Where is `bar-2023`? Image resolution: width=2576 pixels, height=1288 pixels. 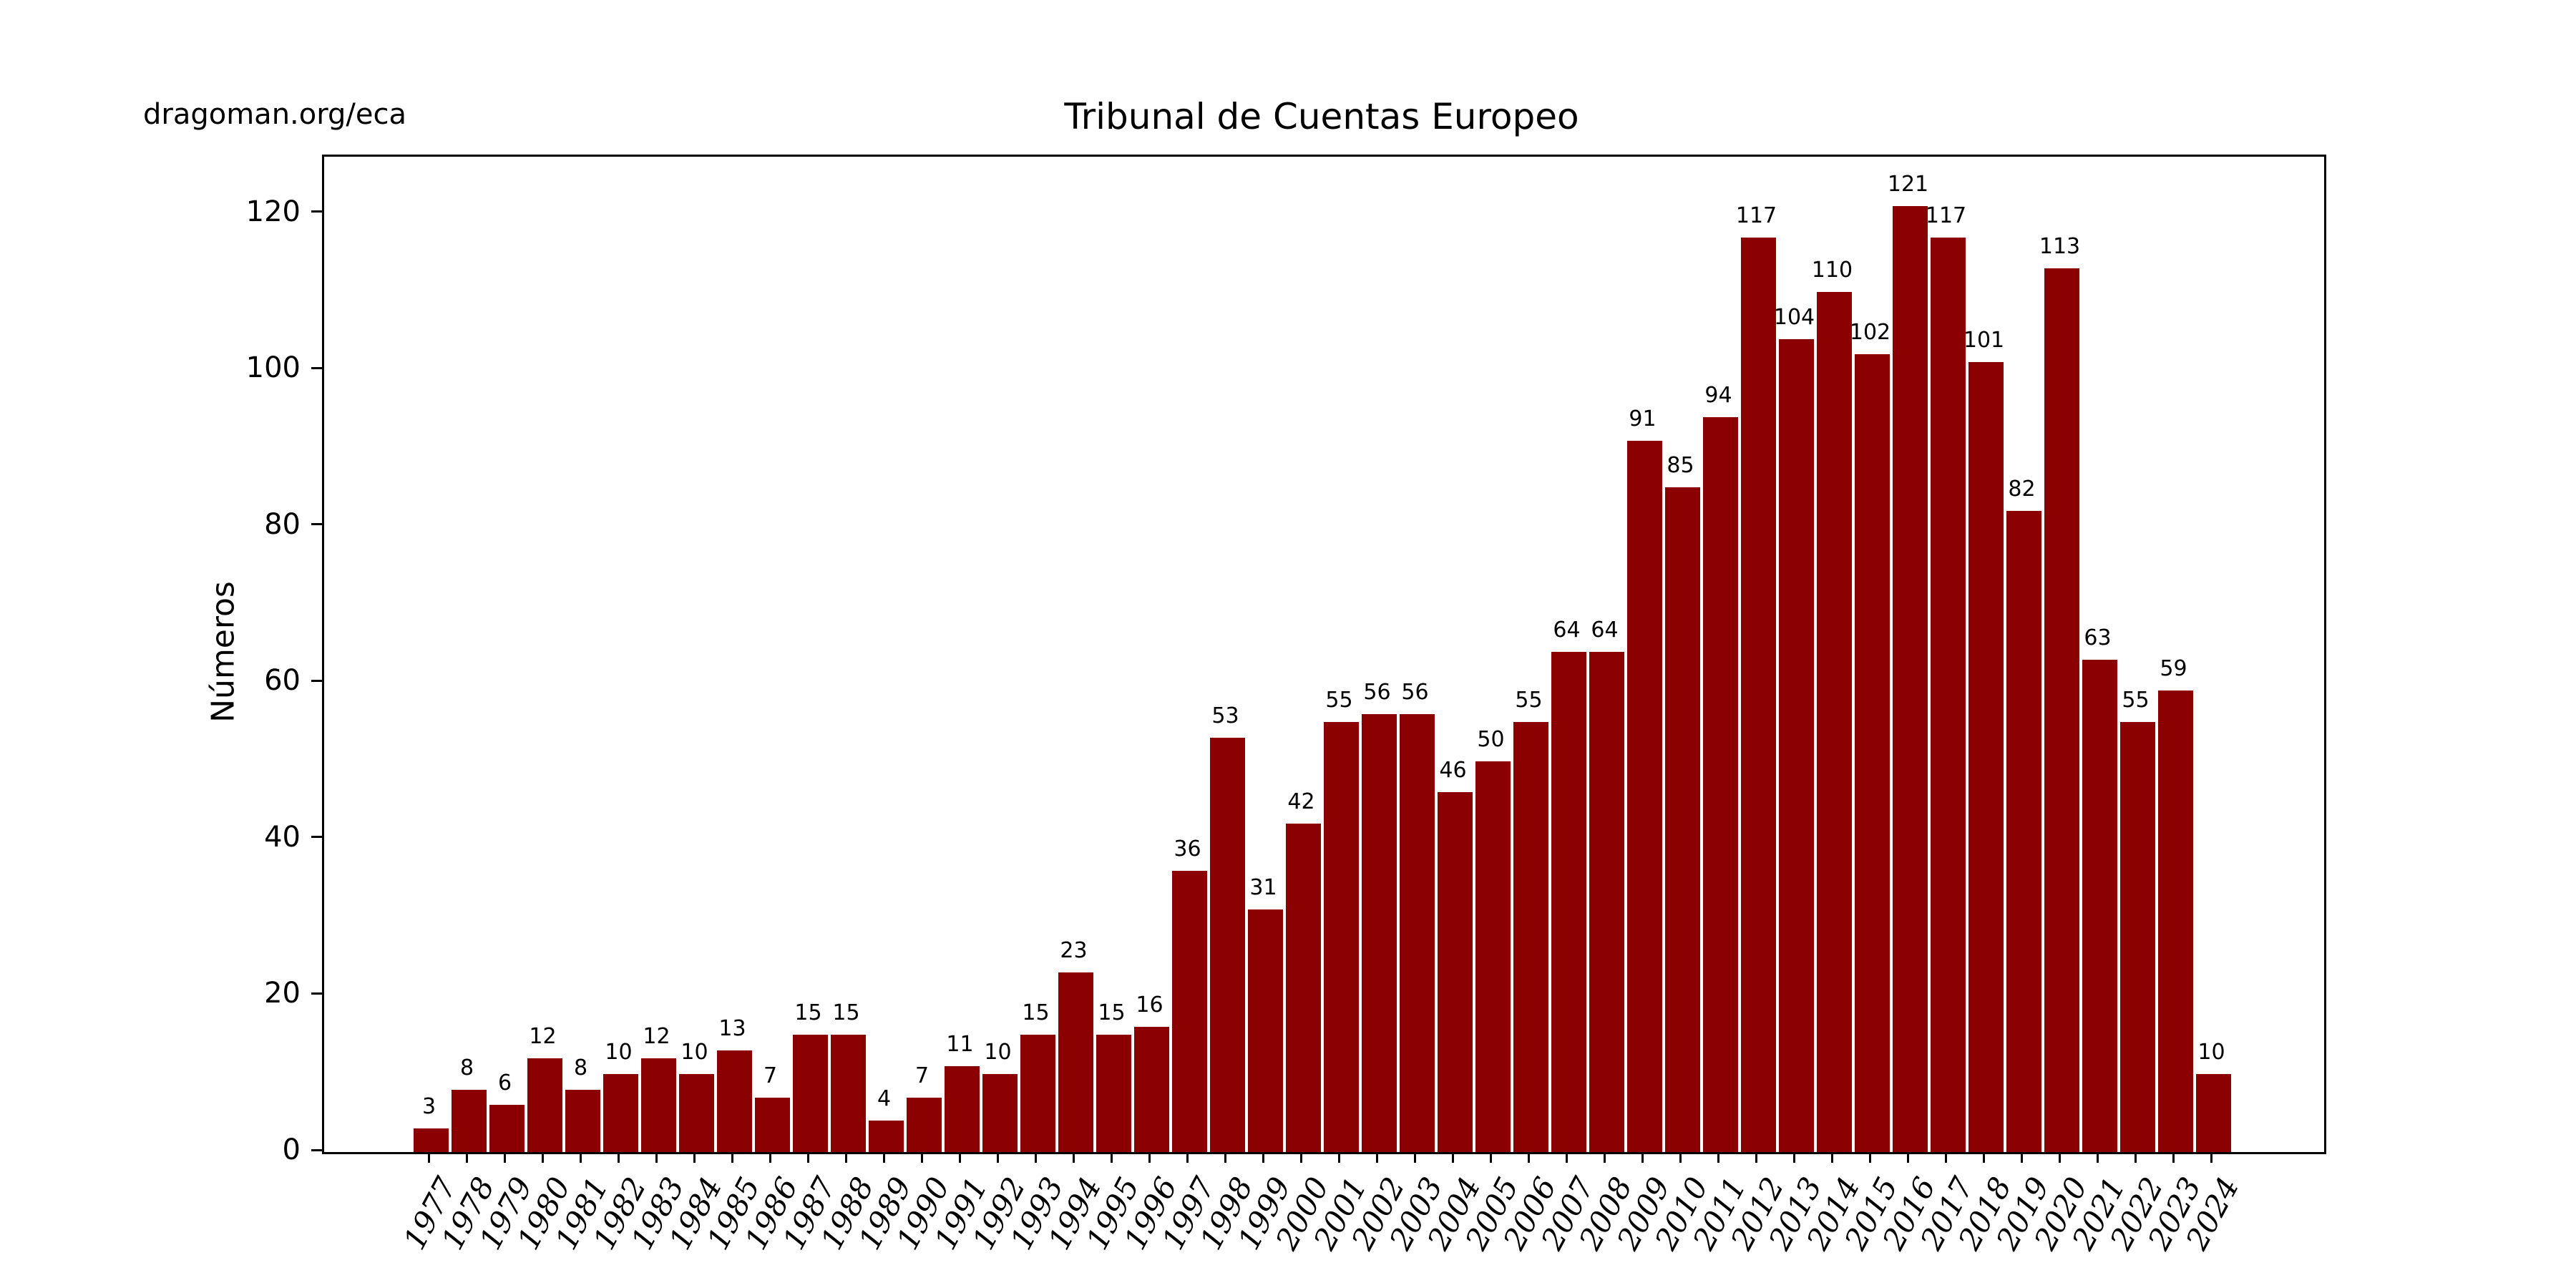
bar-2023 is located at coordinates (2175, 921).